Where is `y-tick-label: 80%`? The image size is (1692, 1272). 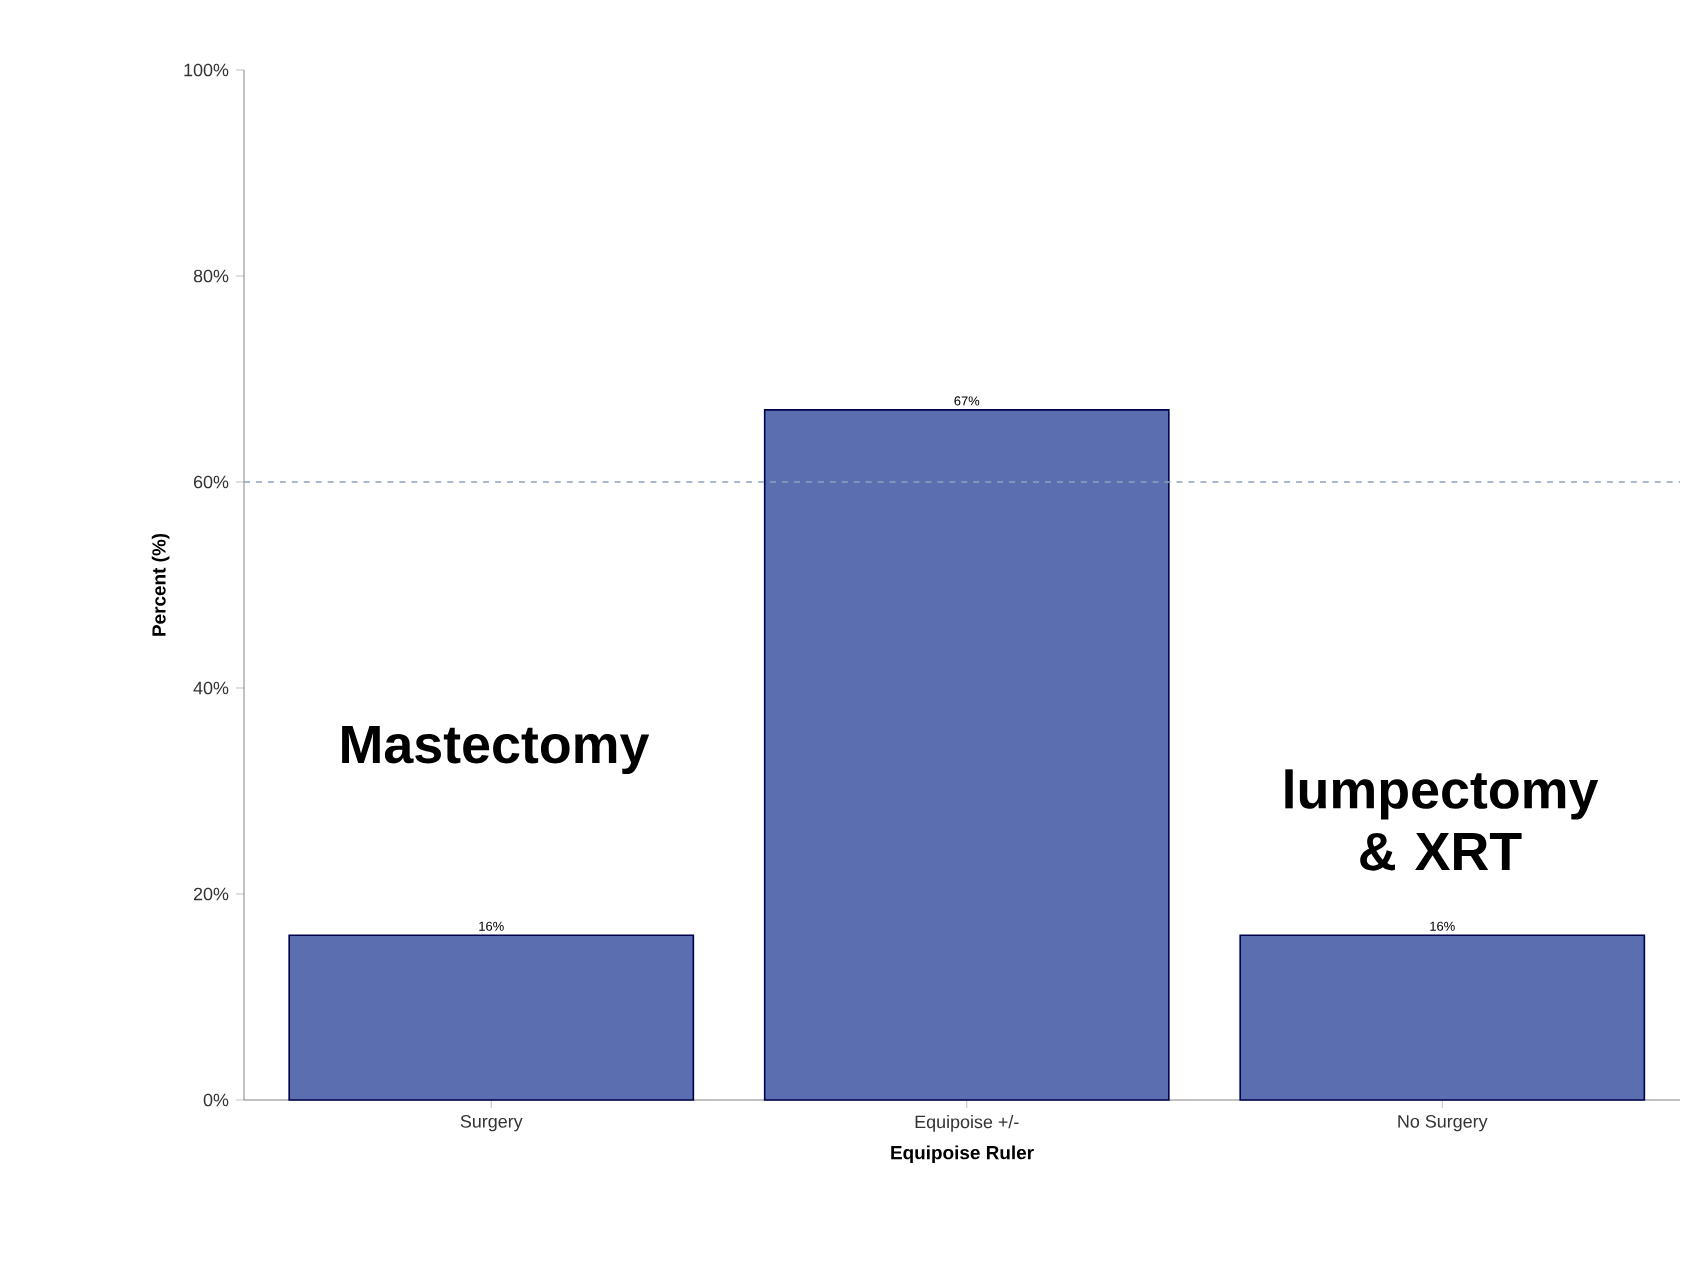
y-tick-label: 80% is located at coordinates (211, 276).